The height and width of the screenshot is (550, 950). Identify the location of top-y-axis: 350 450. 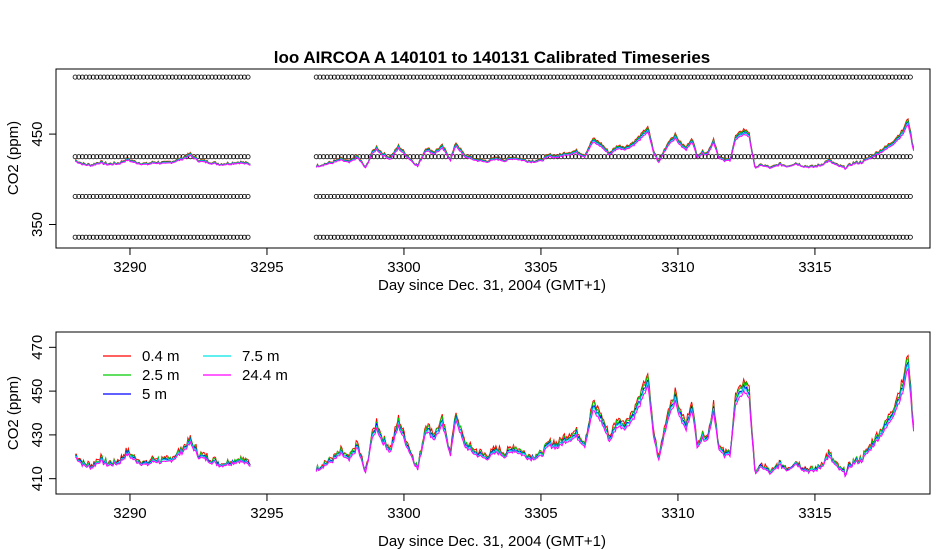
(42, 179).